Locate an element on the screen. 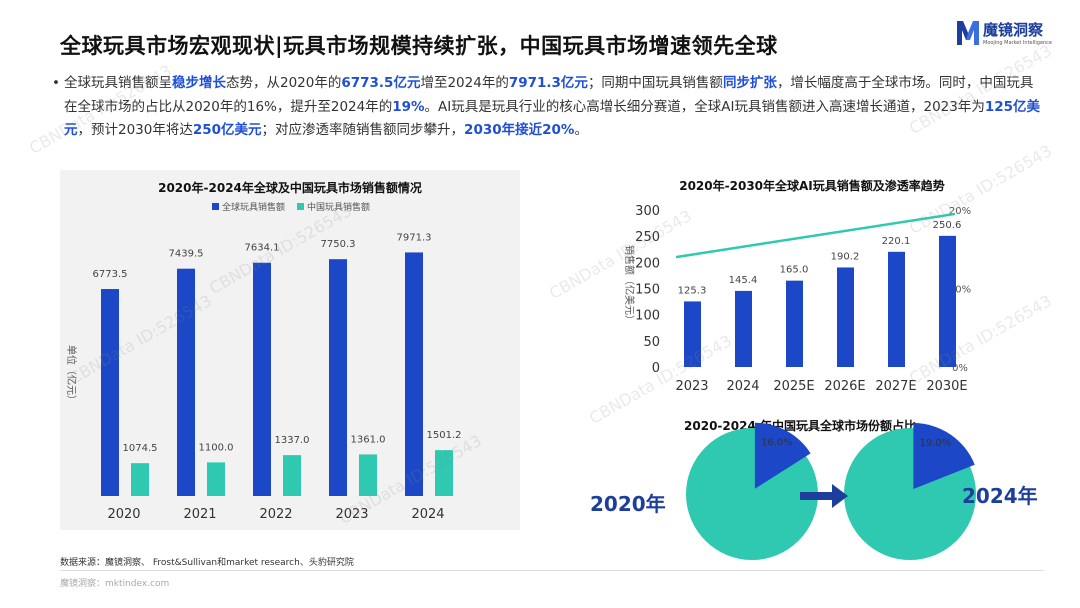 The height and width of the screenshot is (608, 1080). bar-value-label: 250.6 is located at coordinates (947, 225).